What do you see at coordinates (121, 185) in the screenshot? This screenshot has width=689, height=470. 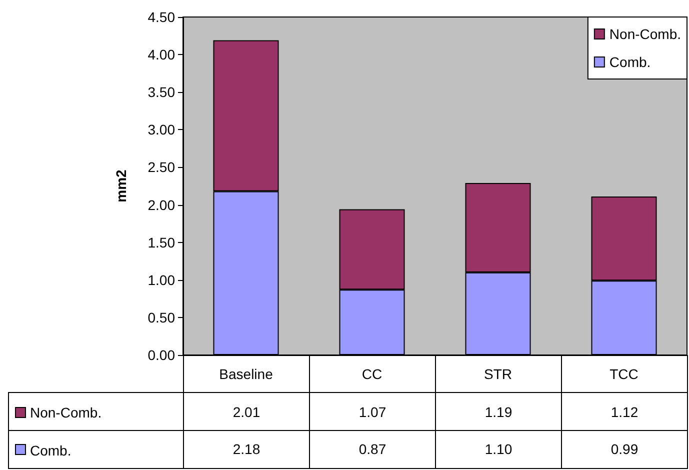 I see `y-axis-title: mm2` at bounding box center [121, 185].